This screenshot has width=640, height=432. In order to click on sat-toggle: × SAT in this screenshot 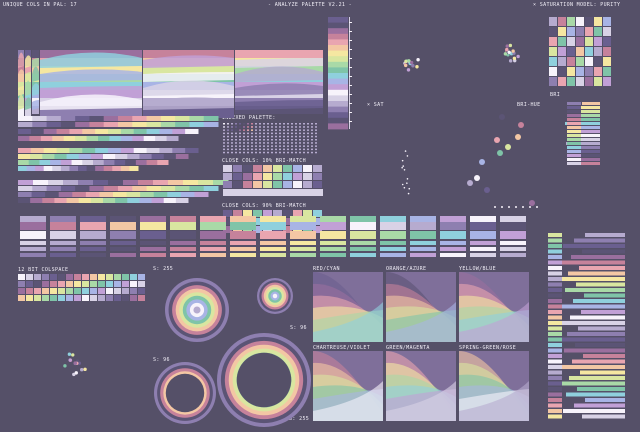, I will do `click(375, 105)`.